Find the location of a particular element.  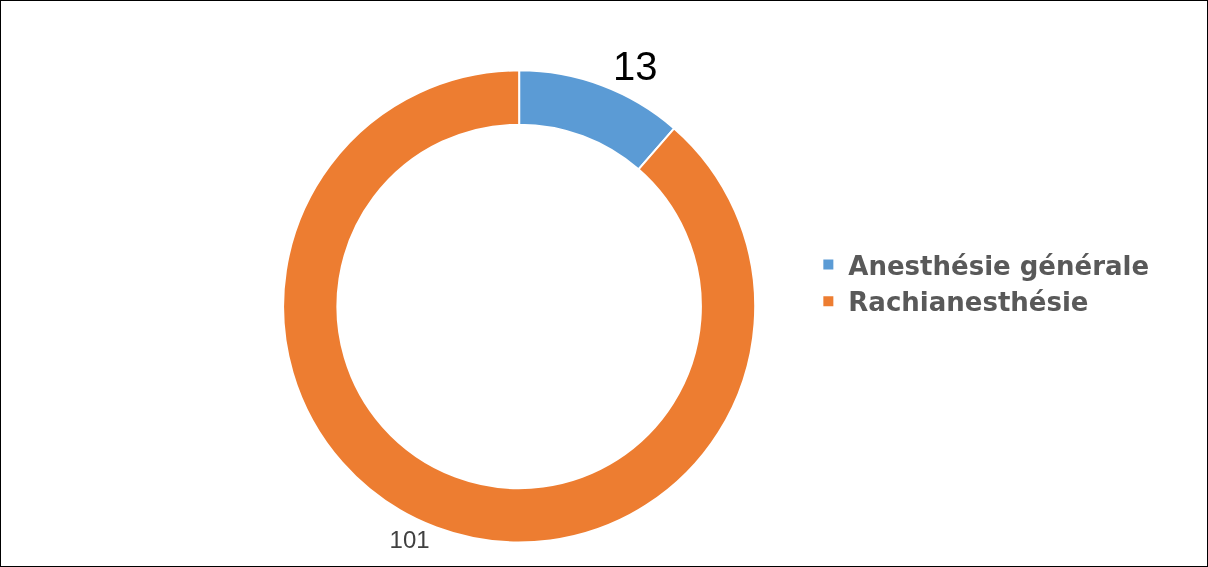

legend-label: Anesthésie générale is located at coordinates (999, 265).